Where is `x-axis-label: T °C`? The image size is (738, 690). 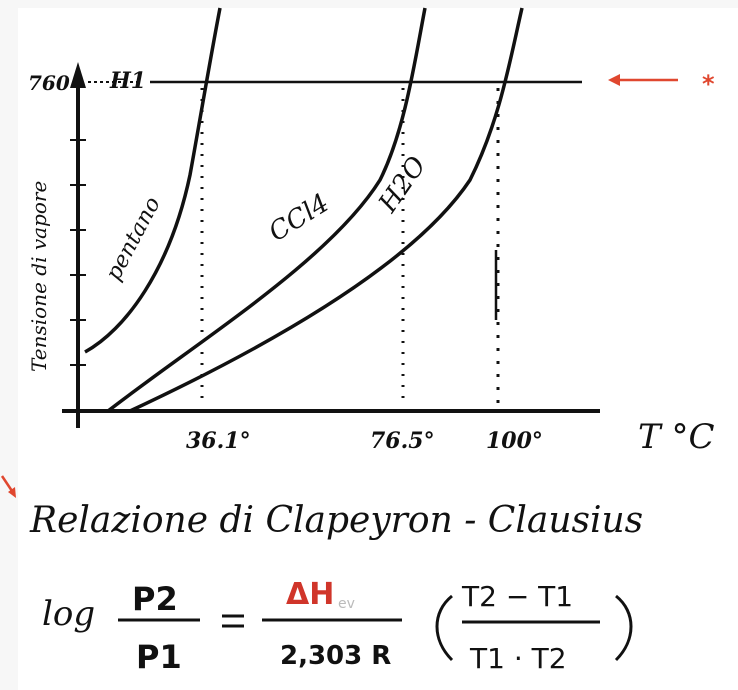
x-axis-label: T °C is located at coordinates (676, 437).